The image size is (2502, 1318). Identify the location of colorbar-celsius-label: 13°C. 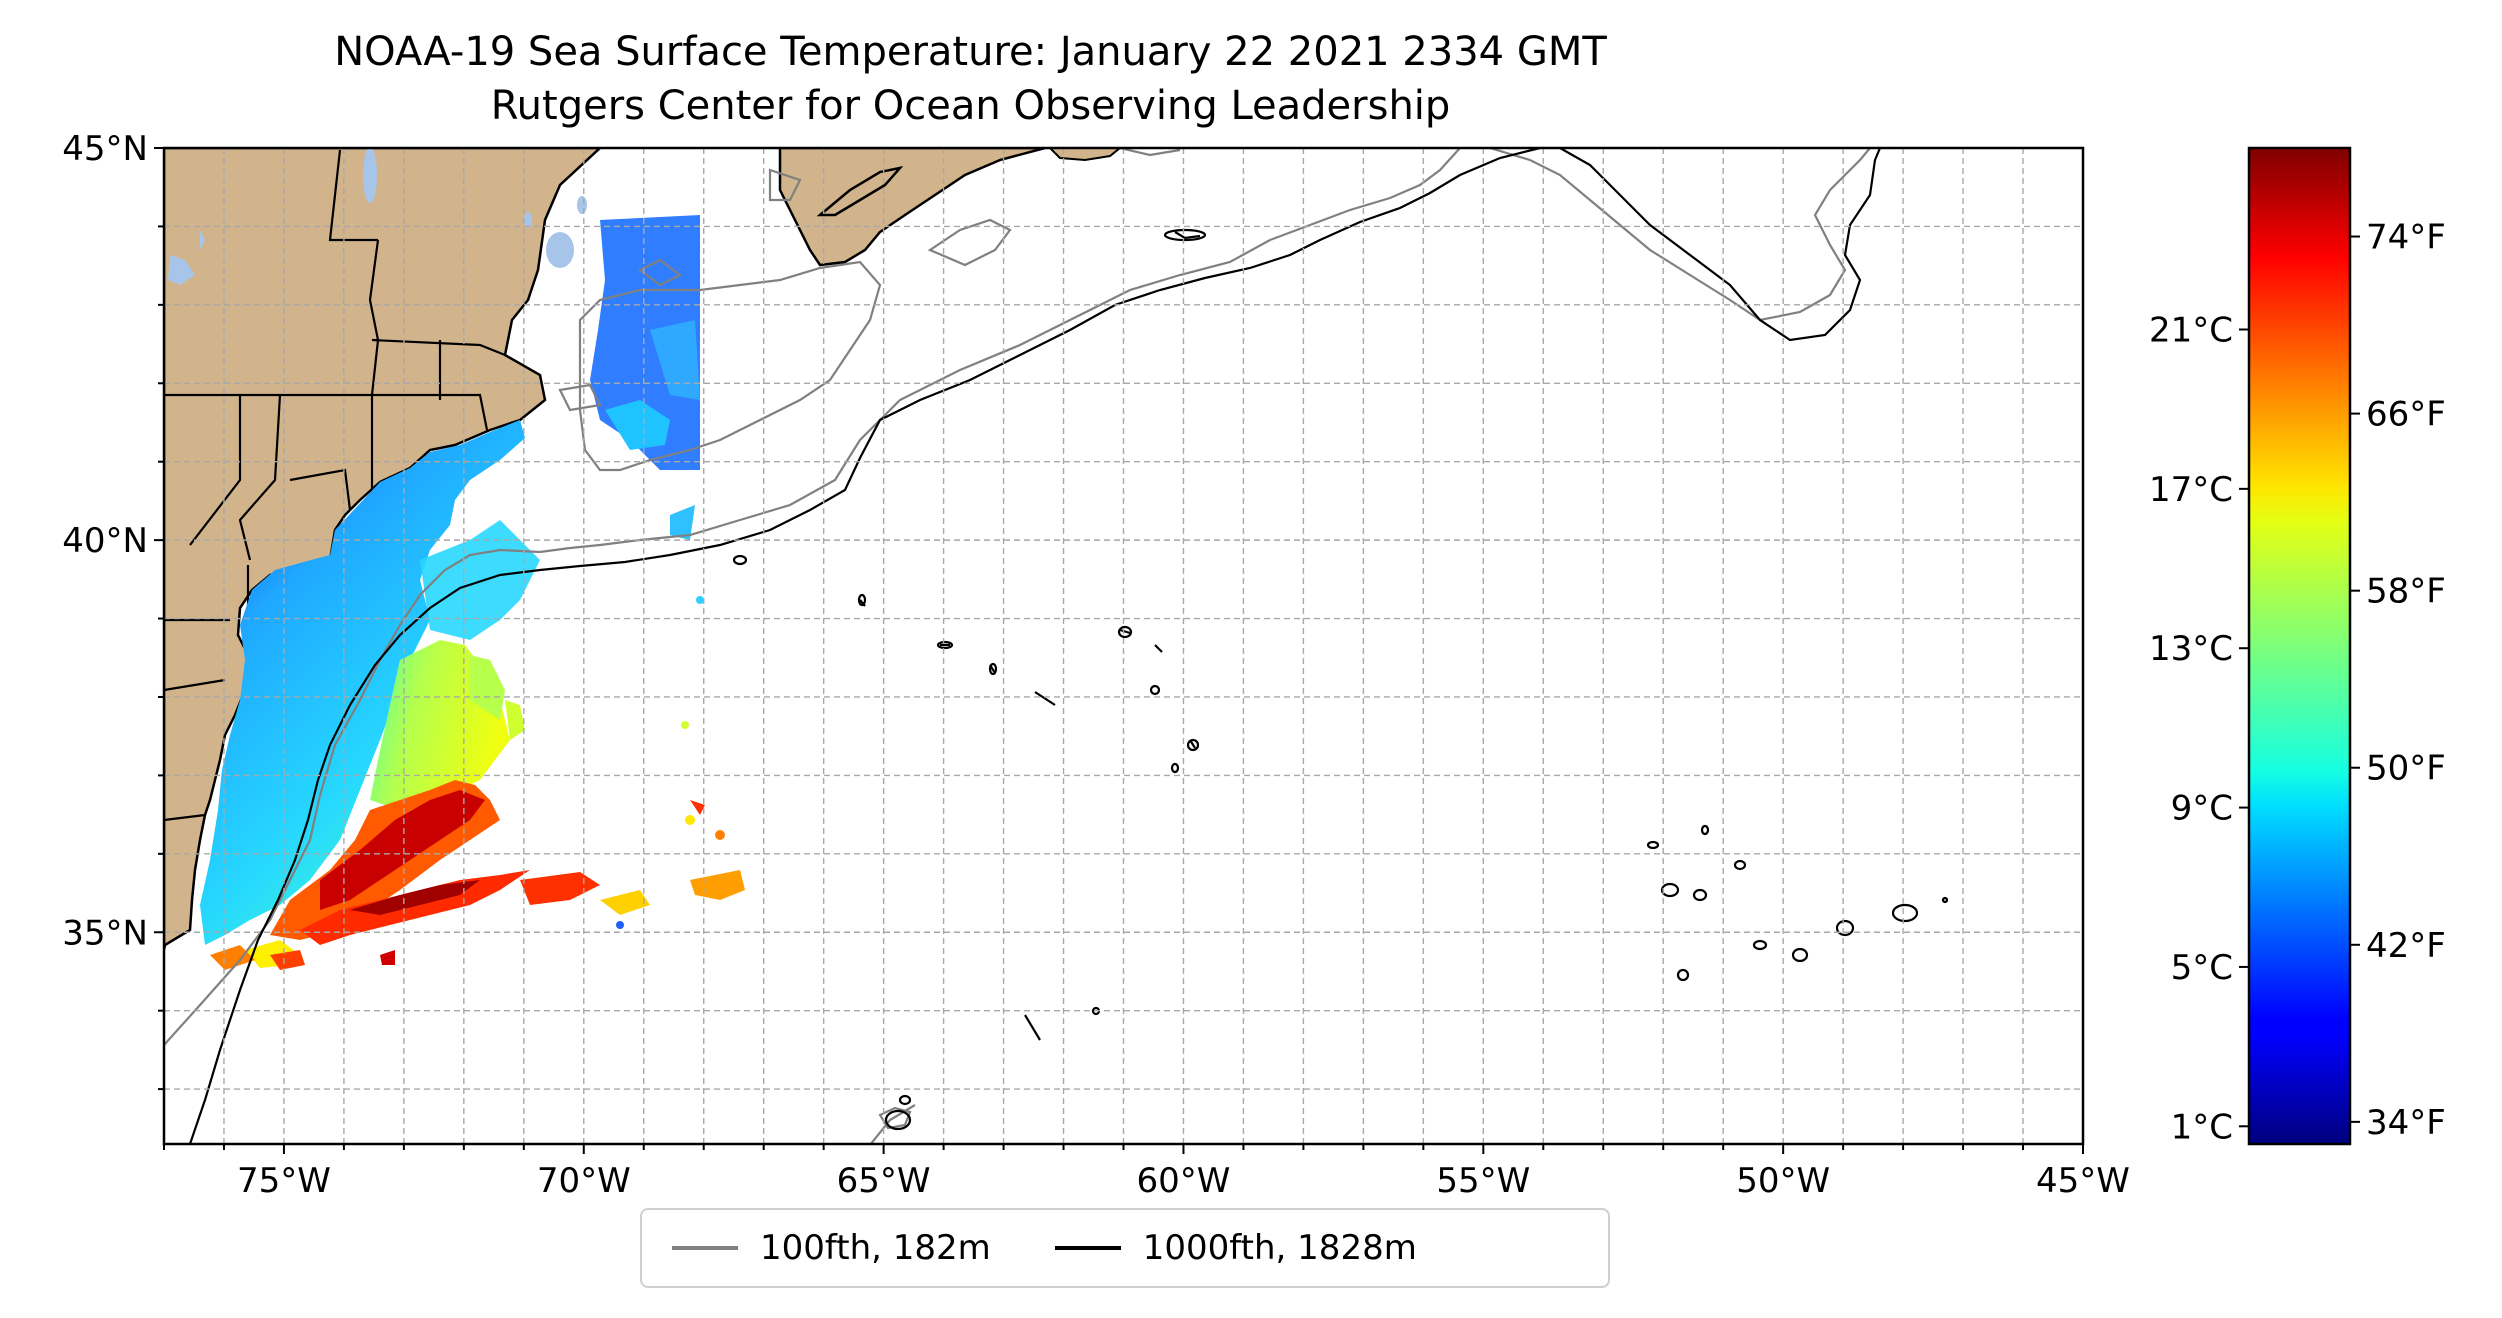
(2191, 649).